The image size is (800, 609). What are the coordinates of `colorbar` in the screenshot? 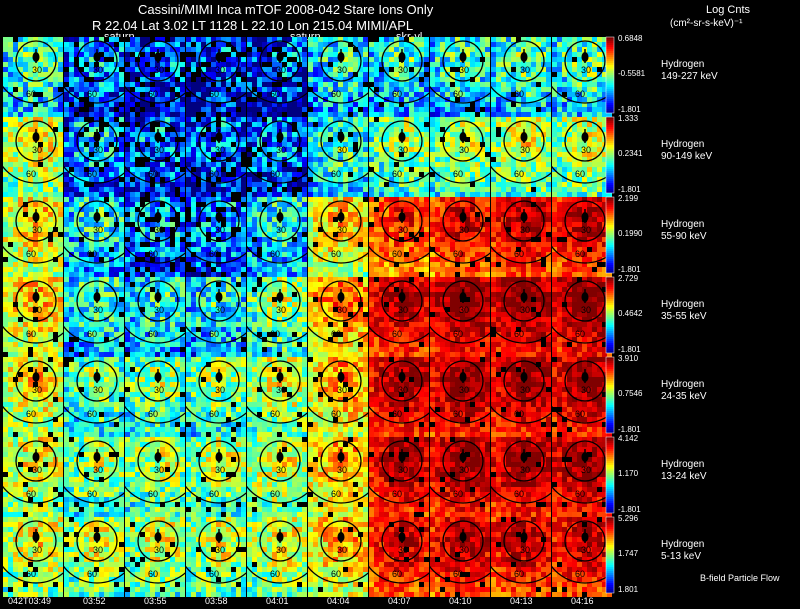 It's located at (610, 75).